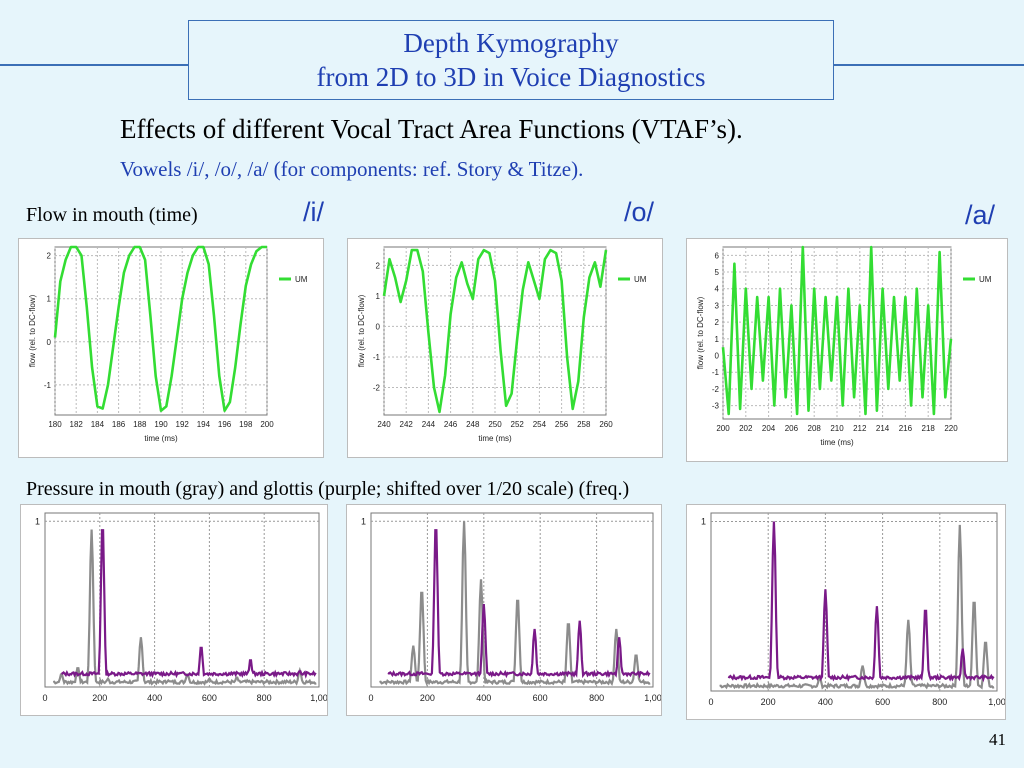  Describe the element at coordinates (716, 406) in the screenshot. I see `y-tick-label: -3` at that location.